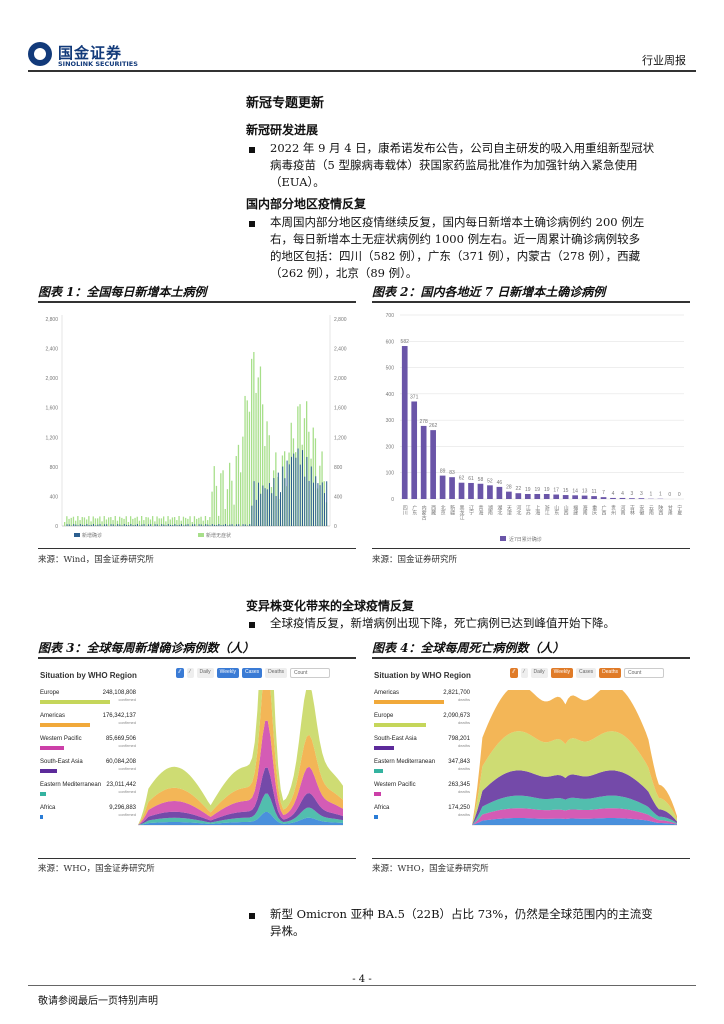 The height and width of the screenshot is (1024, 724). I want to click on fig2-data-label: 0, so click(679, 495).